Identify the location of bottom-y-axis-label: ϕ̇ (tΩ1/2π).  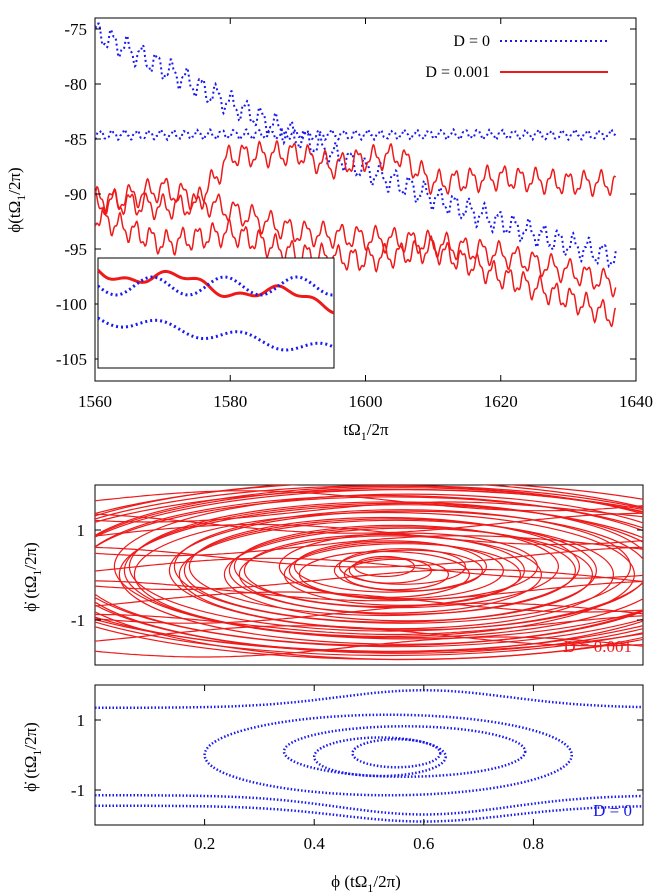
(32, 757).